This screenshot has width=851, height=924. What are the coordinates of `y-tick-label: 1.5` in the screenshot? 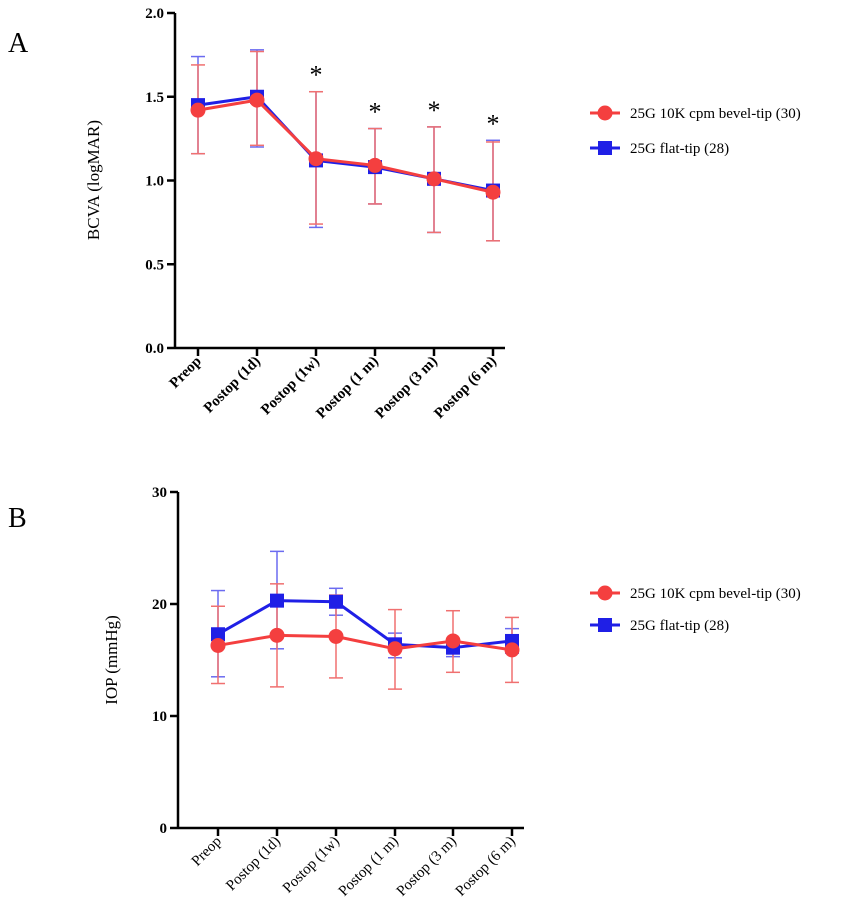 It's located at (154, 98).